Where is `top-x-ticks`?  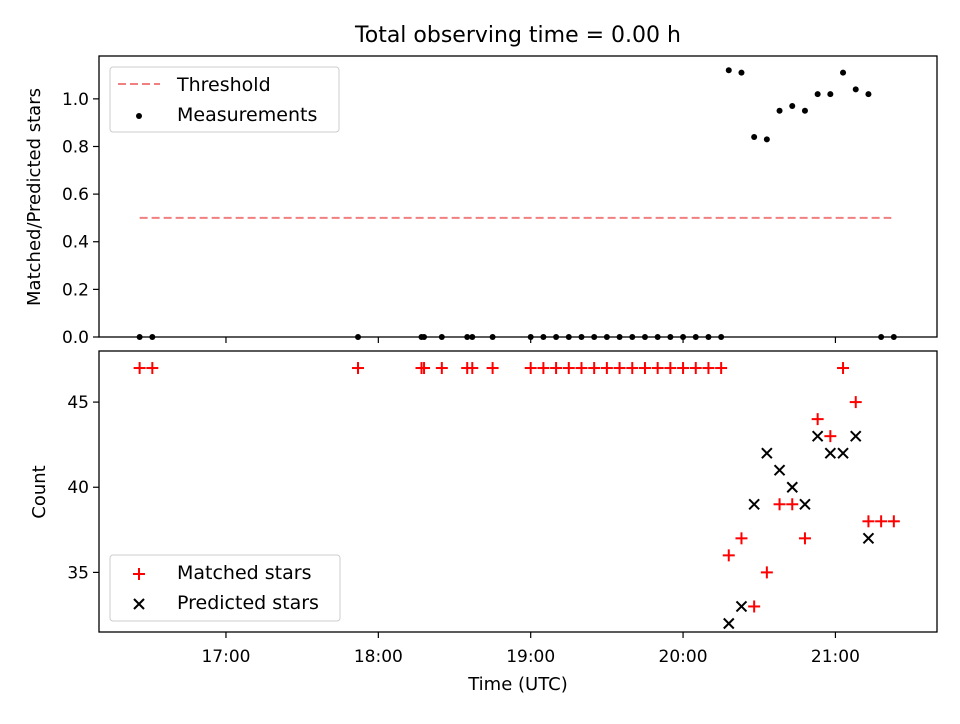
top-x-ticks is located at coordinates (531, 340).